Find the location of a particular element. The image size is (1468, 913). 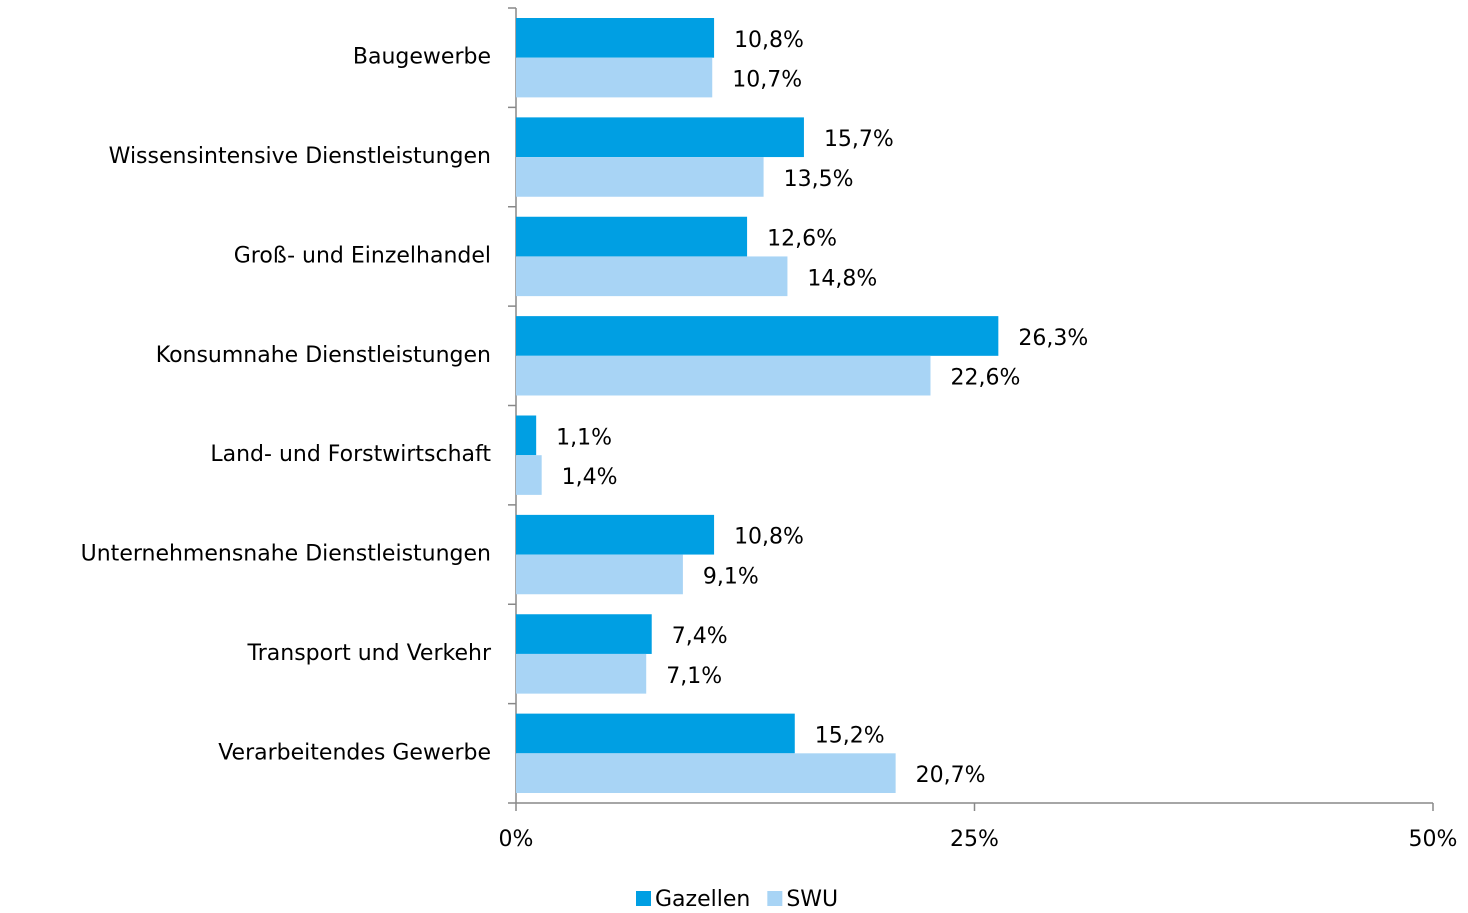

legend-label: Gazellen is located at coordinates (702, 899).